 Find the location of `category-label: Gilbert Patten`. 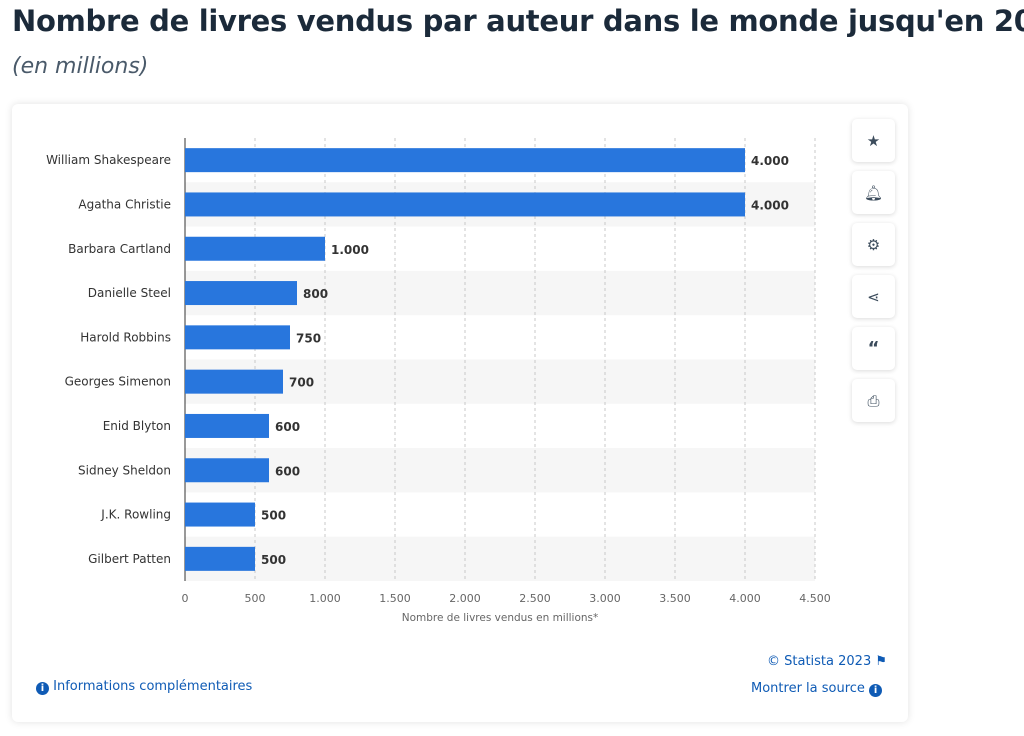

category-label: Gilbert Patten is located at coordinates (129, 559).